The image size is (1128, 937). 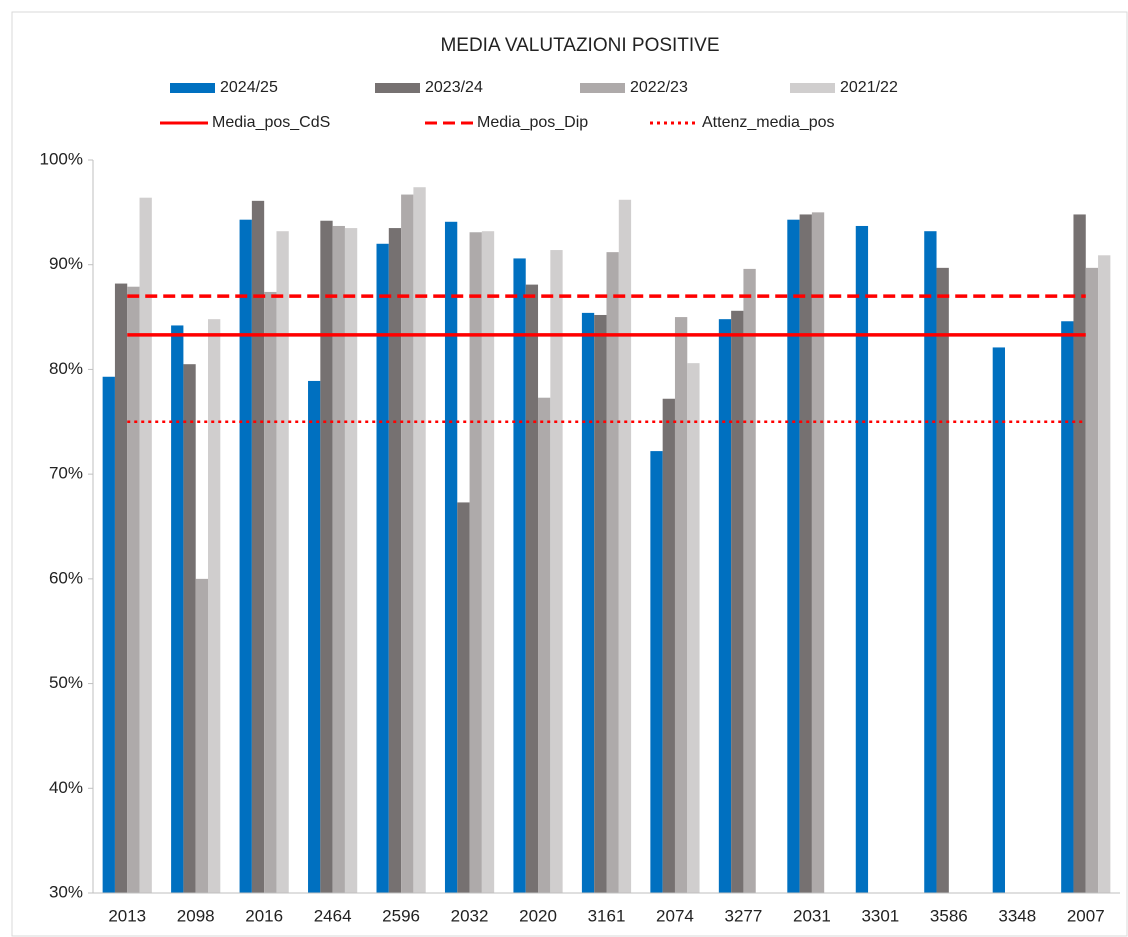 I want to click on legend-label: Attenz_media_pos, so click(x=768, y=122).